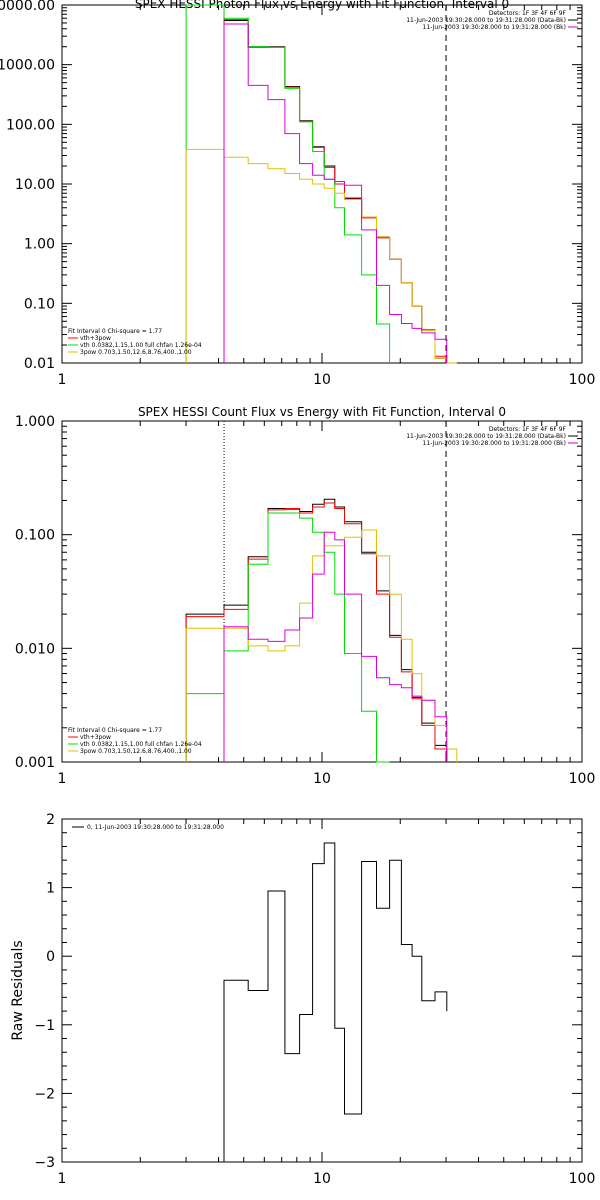 The width and height of the screenshot is (600, 1200). I want to click on panel-0-legend-bottom-text: vth 0.0382,1.15,1.00 full chfan 1.26e-04, so click(141, 345).